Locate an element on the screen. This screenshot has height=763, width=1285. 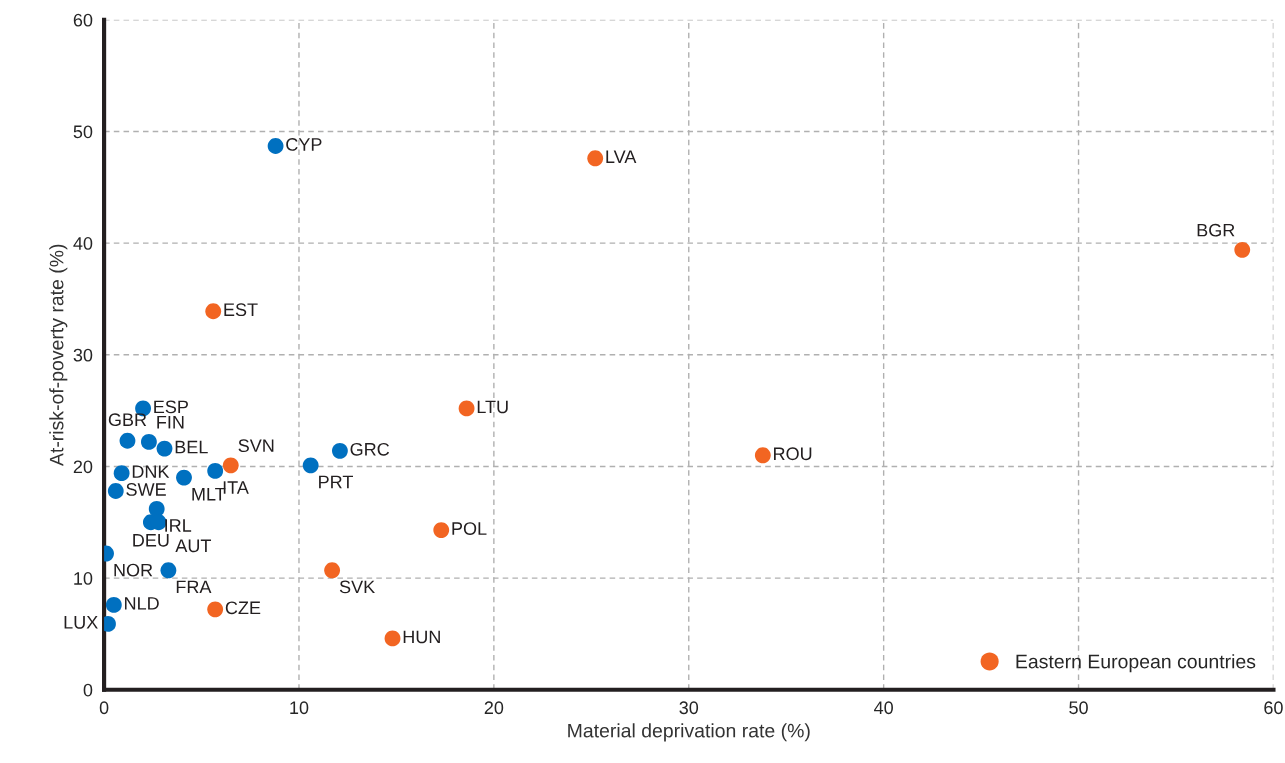
annotation: FRA is located at coordinates (194, 587).